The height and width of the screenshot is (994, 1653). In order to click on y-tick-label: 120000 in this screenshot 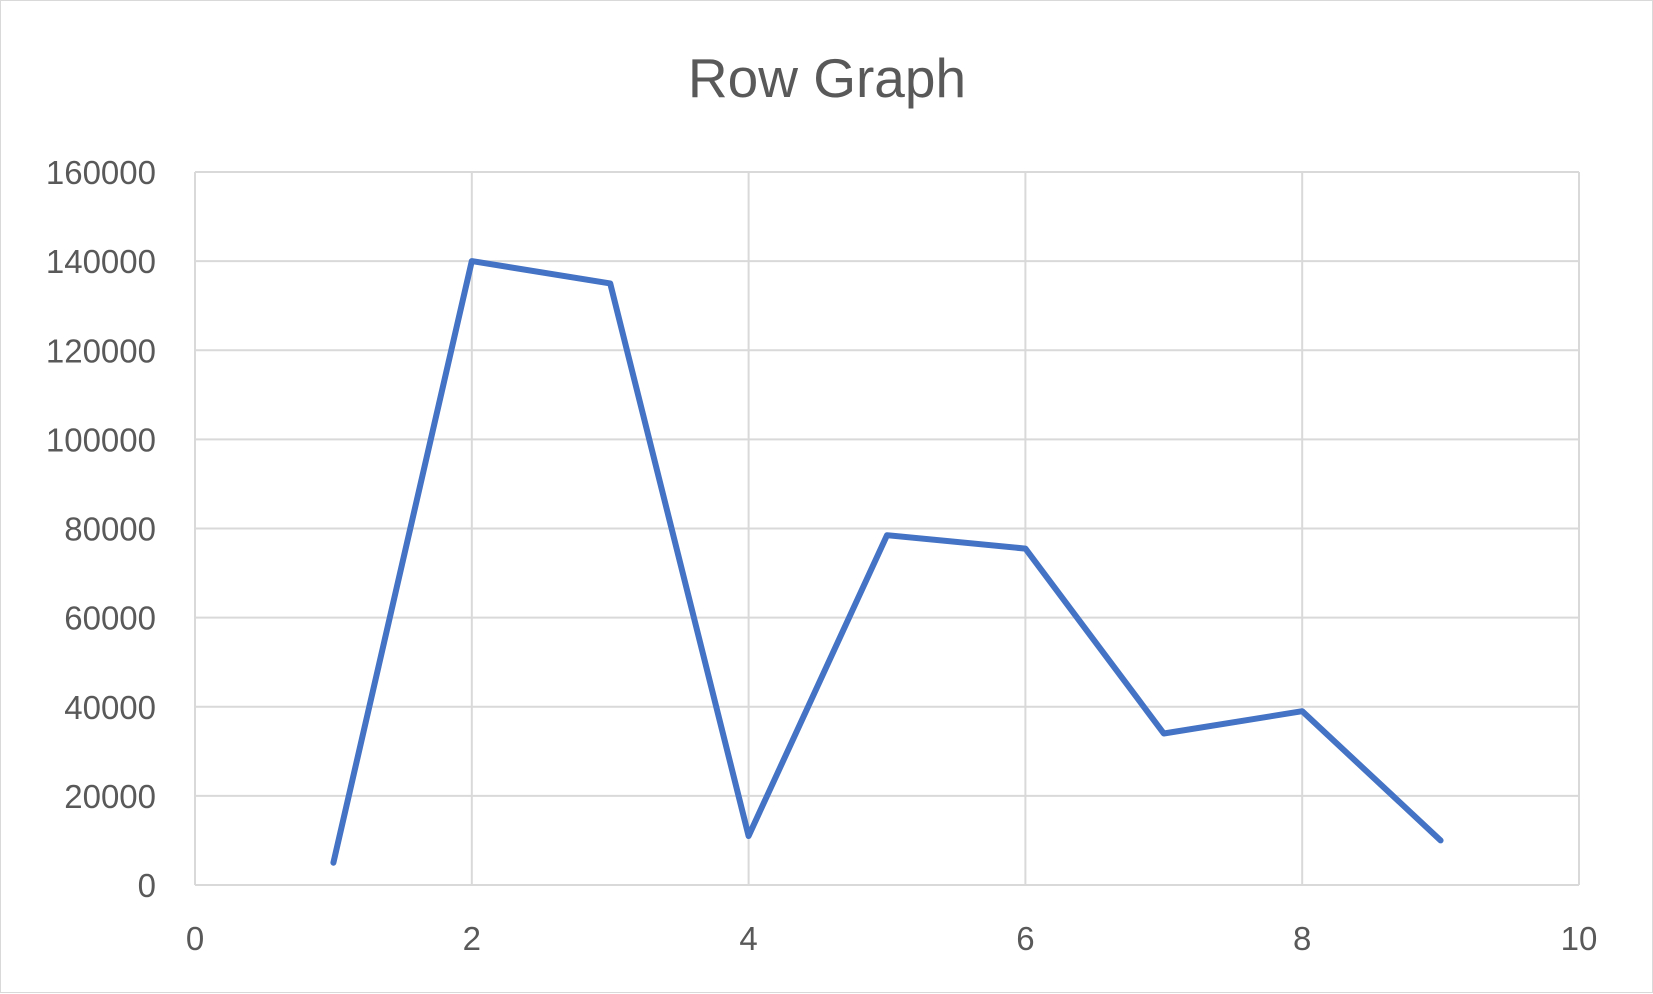, I will do `click(101, 350)`.